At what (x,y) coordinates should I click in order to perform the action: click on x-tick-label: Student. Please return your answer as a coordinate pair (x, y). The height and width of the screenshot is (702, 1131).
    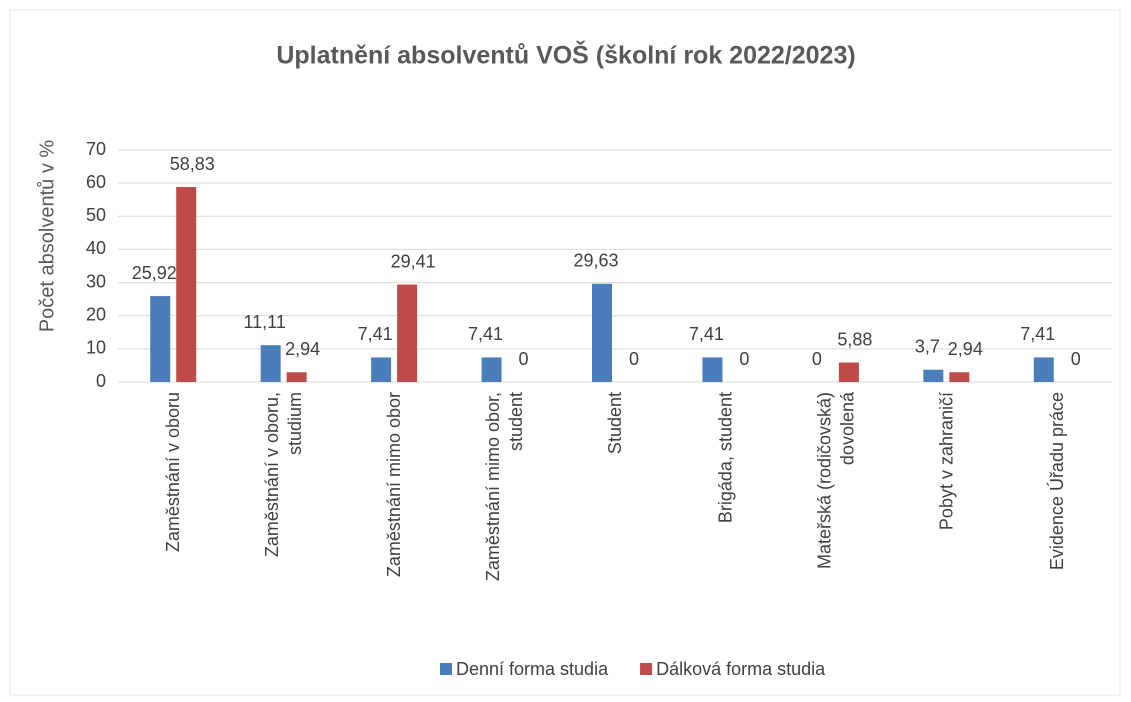
    Looking at the image, I should click on (615, 423).